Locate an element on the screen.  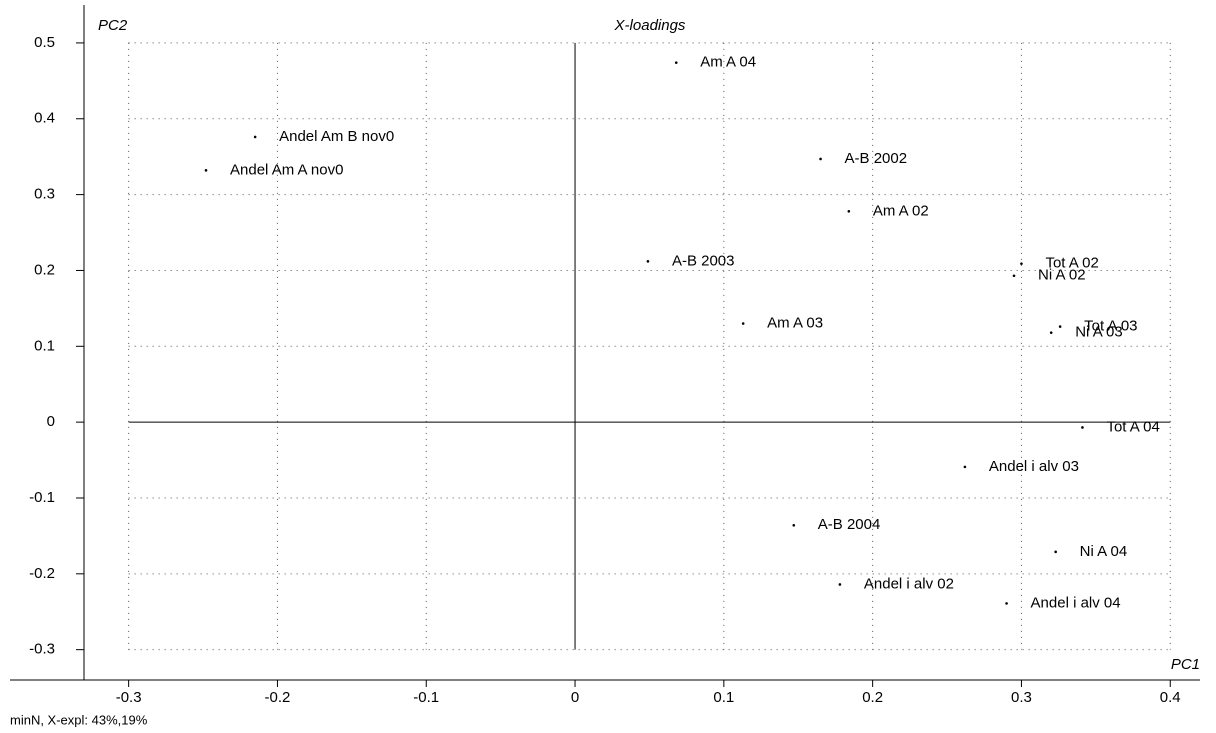
point-label: Andel i alv 03 is located at coordinates (1034, 466).